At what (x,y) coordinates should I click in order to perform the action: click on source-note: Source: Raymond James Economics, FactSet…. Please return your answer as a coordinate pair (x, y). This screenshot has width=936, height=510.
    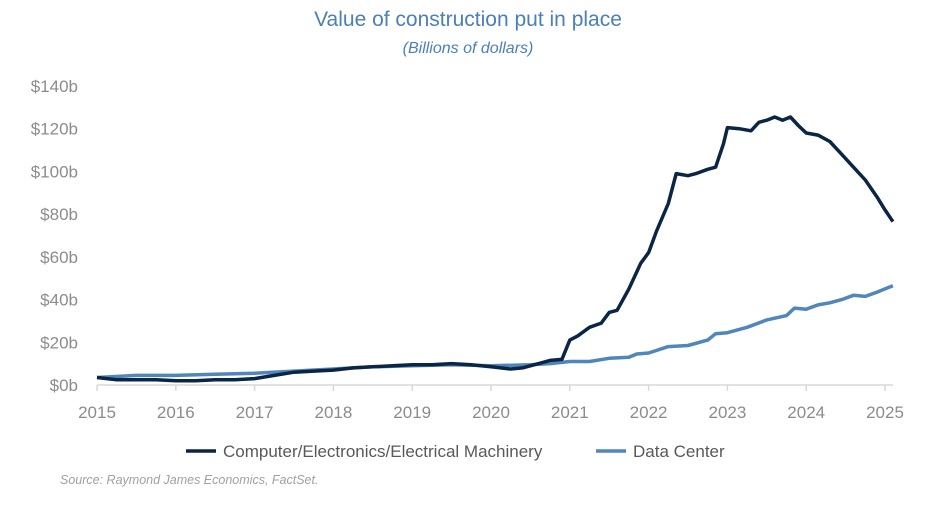
    Looking at the image, I should click on (189, 480).